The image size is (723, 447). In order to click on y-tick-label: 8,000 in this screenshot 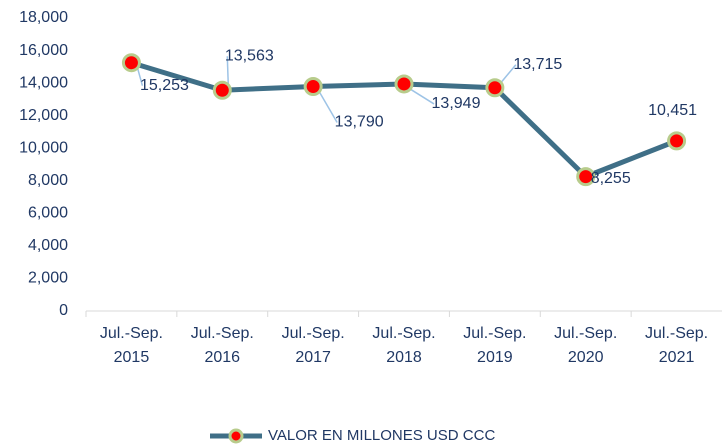, I will do `click(48, 180)`.